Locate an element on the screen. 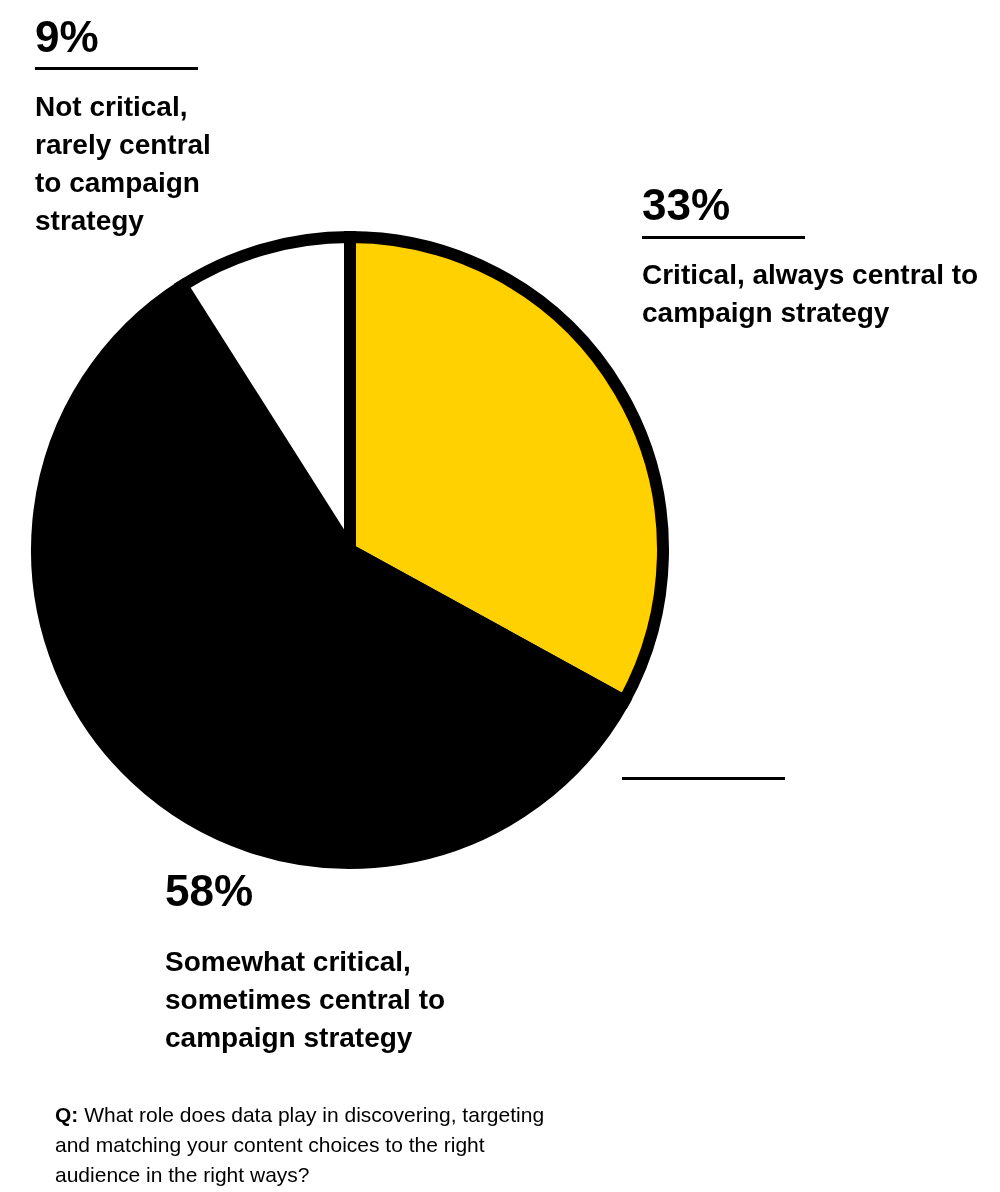 The image size is (1000, 1192). data-label: 58% is located at coordinates (209, 891).